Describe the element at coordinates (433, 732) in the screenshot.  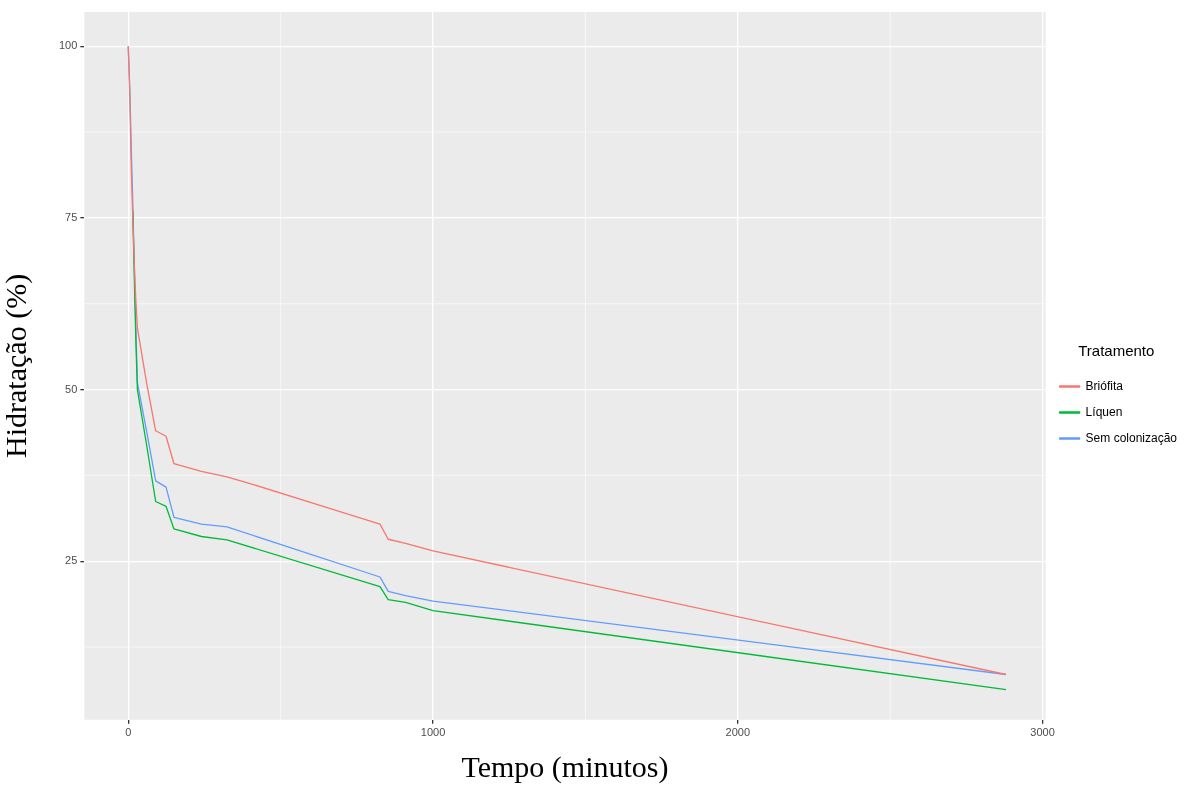
I see `x-tick-label: 1000` at that location.